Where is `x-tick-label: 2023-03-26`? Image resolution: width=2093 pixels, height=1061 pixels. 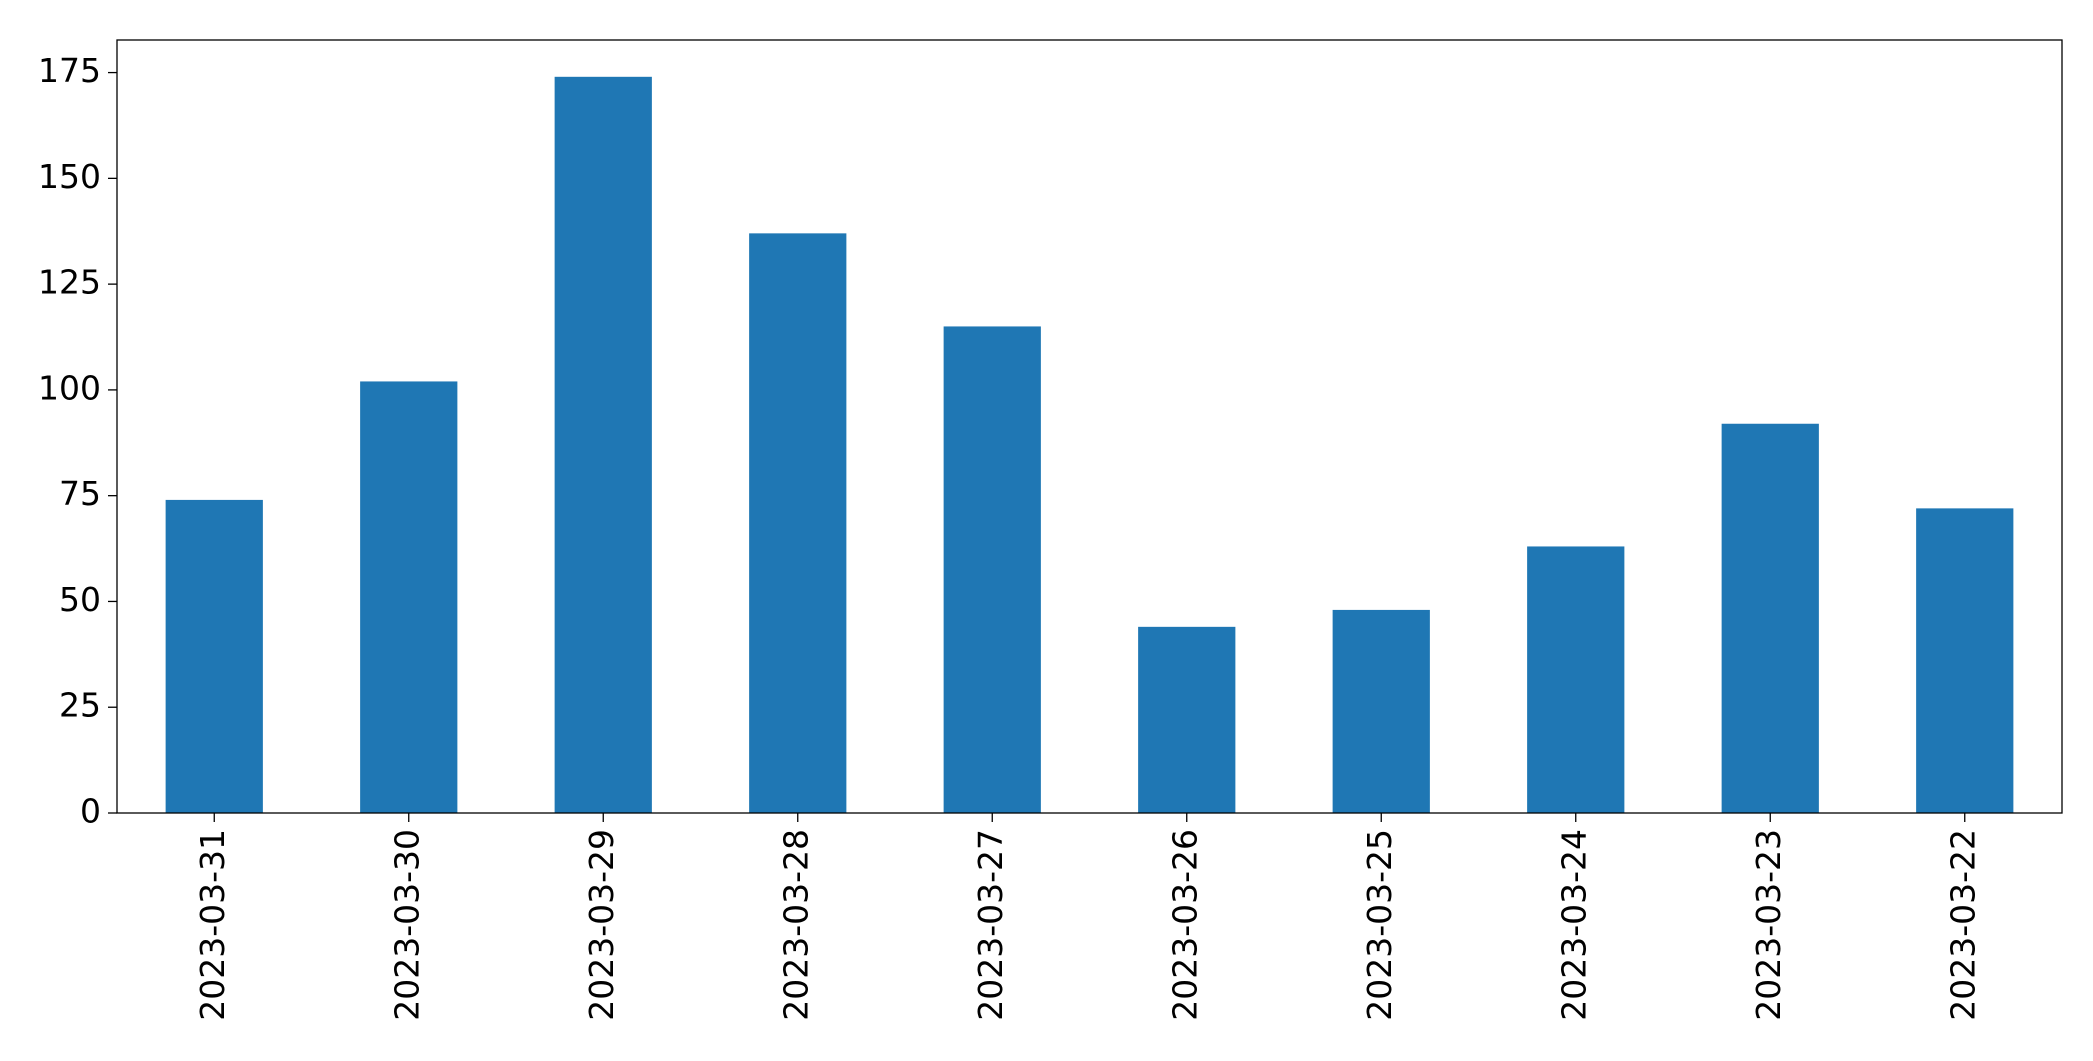 x-tick-label: 2023-03-26 is located at coordinates (1184, 925).